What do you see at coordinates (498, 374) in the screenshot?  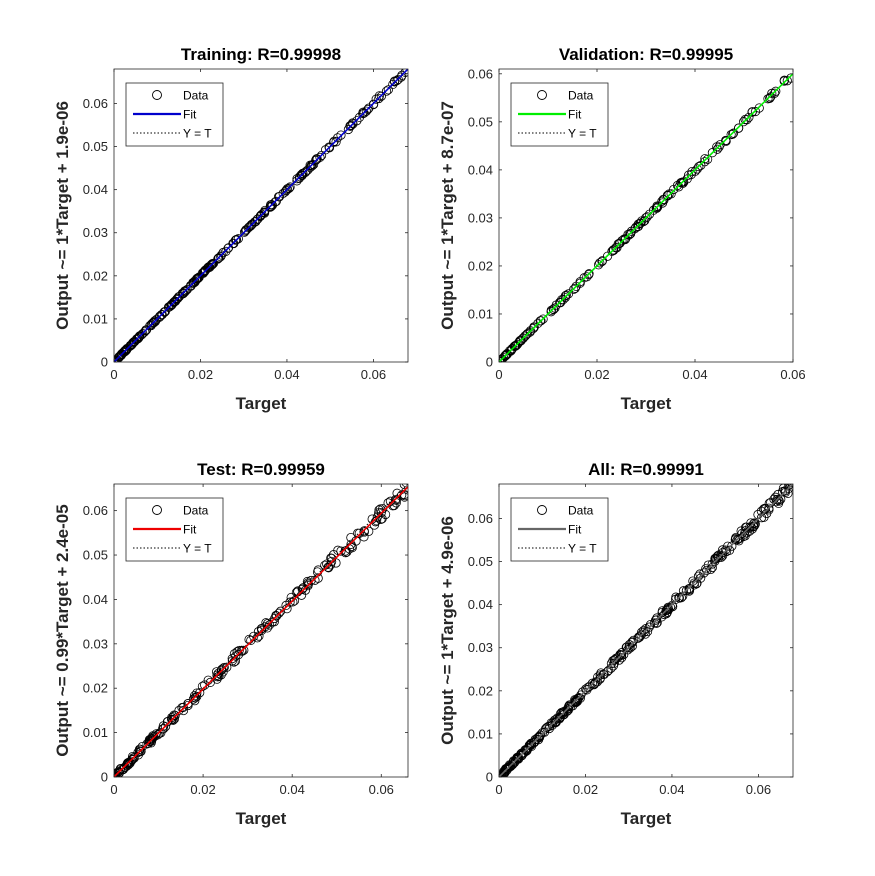 I see `validation-x-tick-label: 0` at bounding box center [498, 374].